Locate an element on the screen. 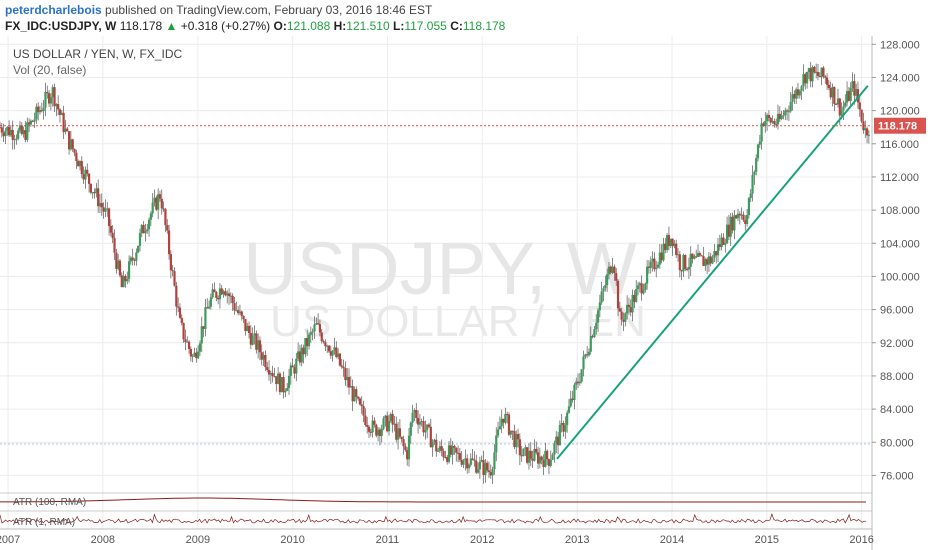  price-tick-label: 88.000 is located at coordinates (897, 377).